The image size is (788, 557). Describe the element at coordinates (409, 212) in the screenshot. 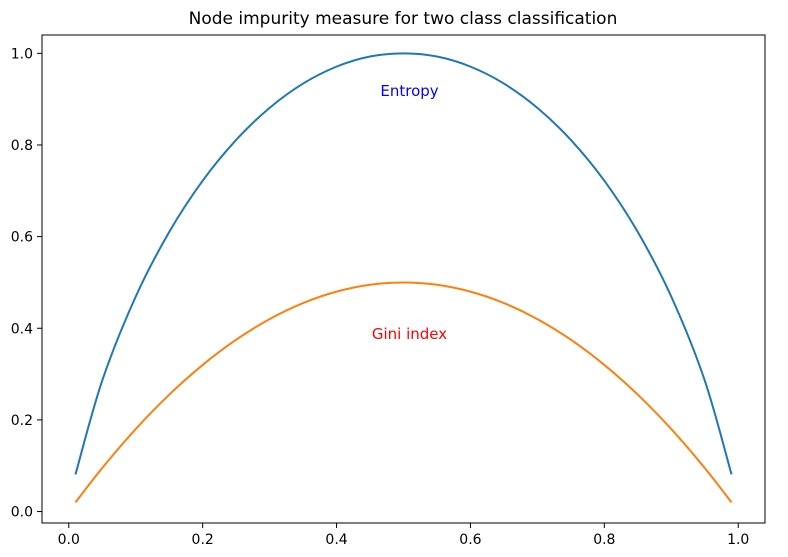

I see `annotation-layer: Entropy Gini index` at that location.